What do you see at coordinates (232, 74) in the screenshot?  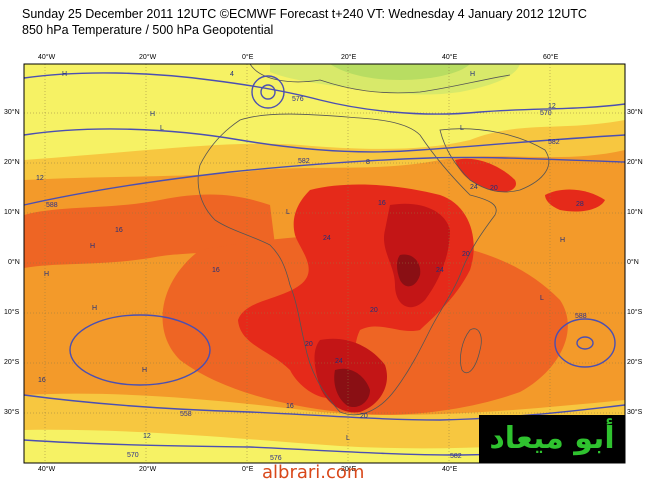 I see `temp-label: 4` at bounding box center [232, 74].